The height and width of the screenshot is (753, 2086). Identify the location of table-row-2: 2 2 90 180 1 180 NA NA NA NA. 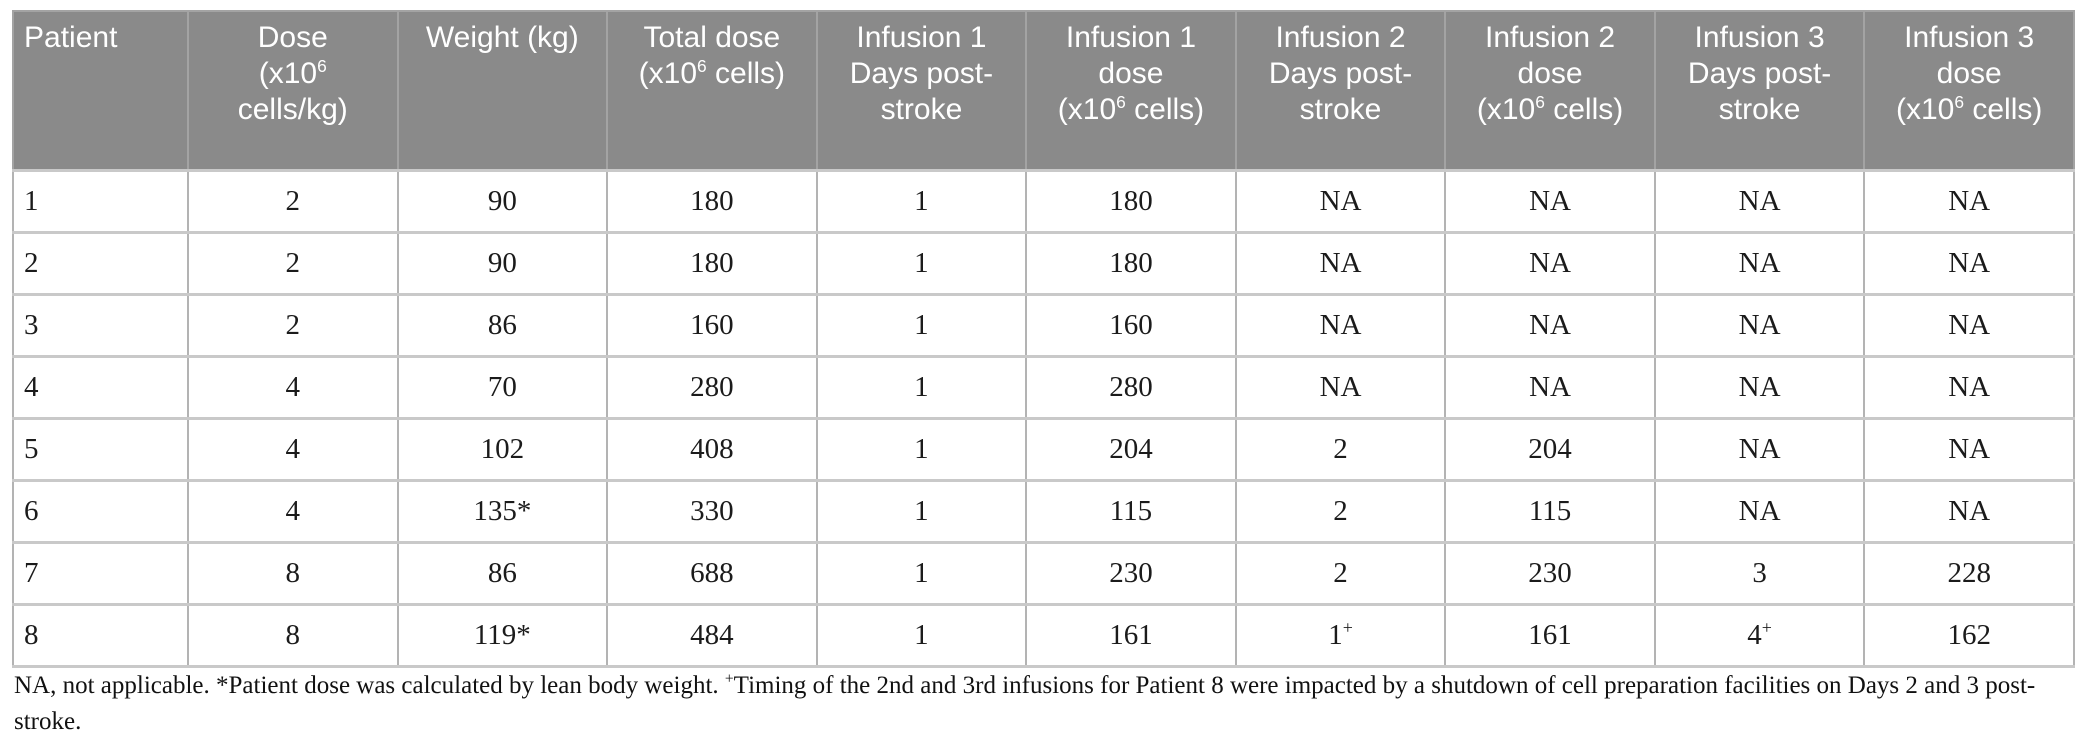
(1043, 263).